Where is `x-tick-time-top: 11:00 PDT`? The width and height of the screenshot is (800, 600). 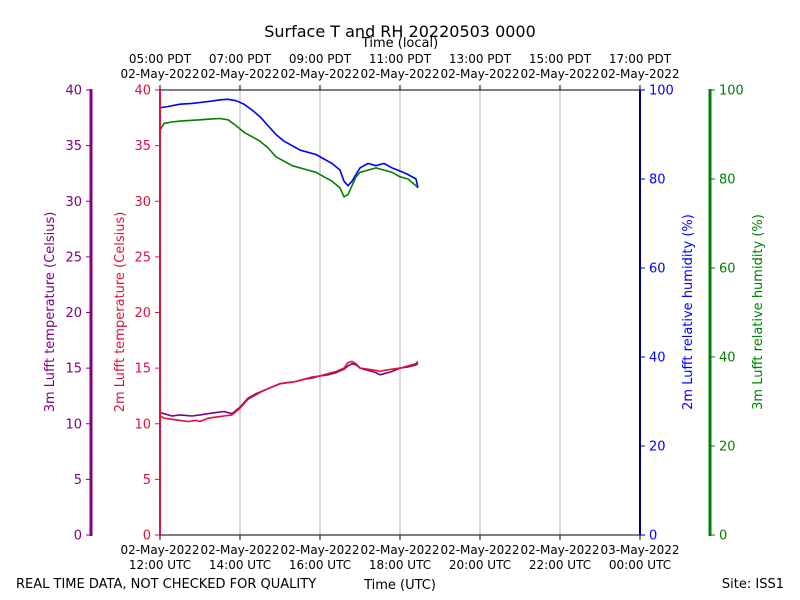
x-tick-time-top: 11:00 PDT is located at coordinates (400, 59).